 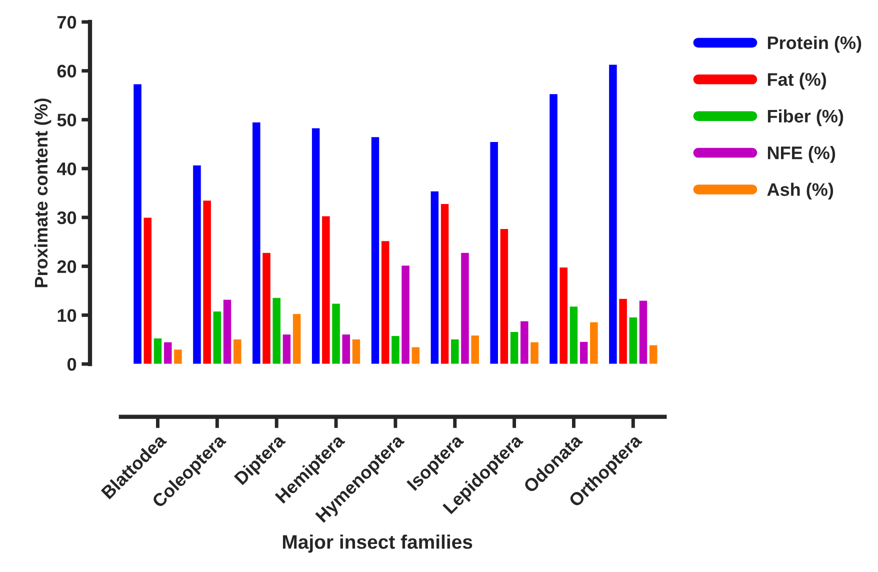 What do you see at coordinates (66, 217) in the screenshot?
I see `y-tick-label: 30` at bounding box center [66, 217].